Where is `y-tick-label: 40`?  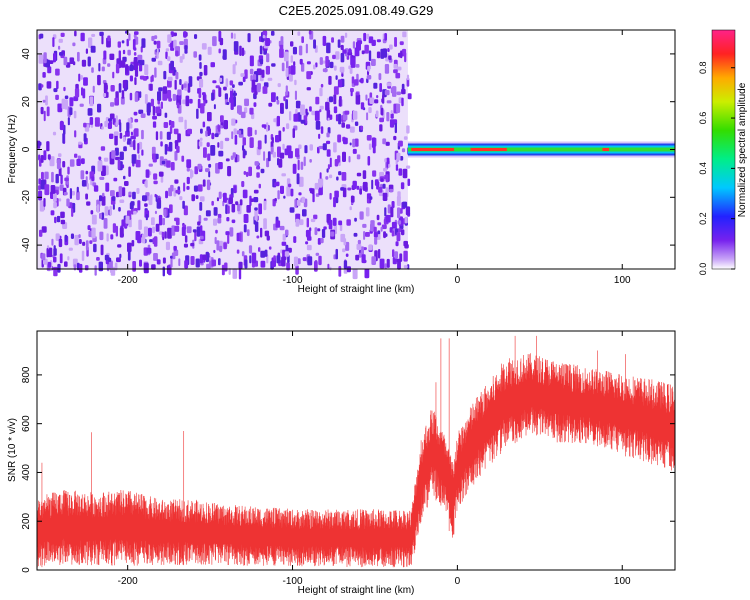
y-tick-label: 40 is located at coordinates (26, 54).